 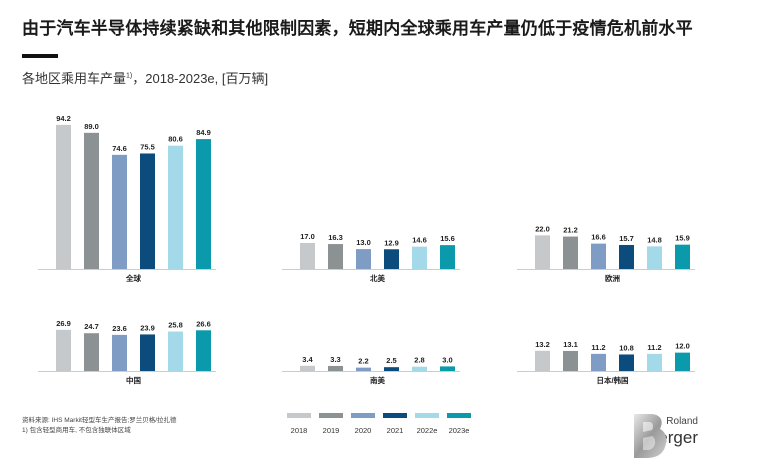 What do you see at coordinates (363, 361) in the screenshot?
I see `bar-value-label: 2.2` at bounding box center [363, 361].